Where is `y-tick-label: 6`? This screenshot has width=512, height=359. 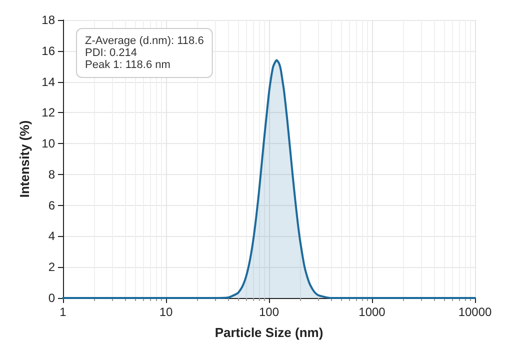
y-tick-label: 6 is located at coordinates (52, 205).